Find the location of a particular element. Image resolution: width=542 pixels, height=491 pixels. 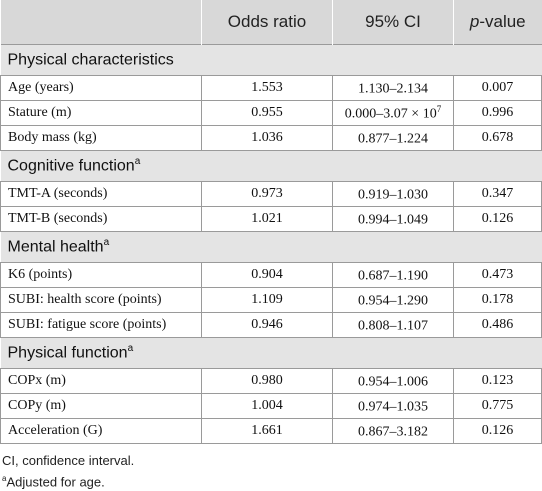

row-ci: 0.994–1.049 is located at coordinates (393, 219).